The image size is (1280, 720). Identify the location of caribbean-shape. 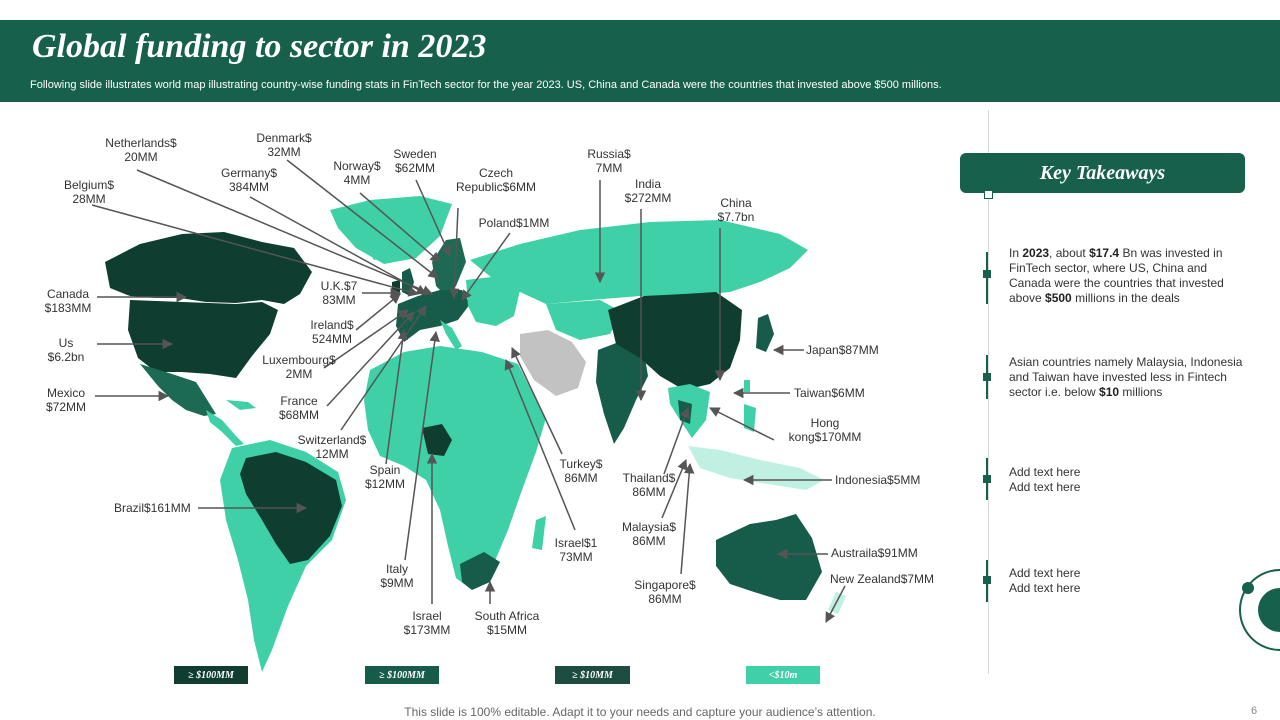
(241, 405).